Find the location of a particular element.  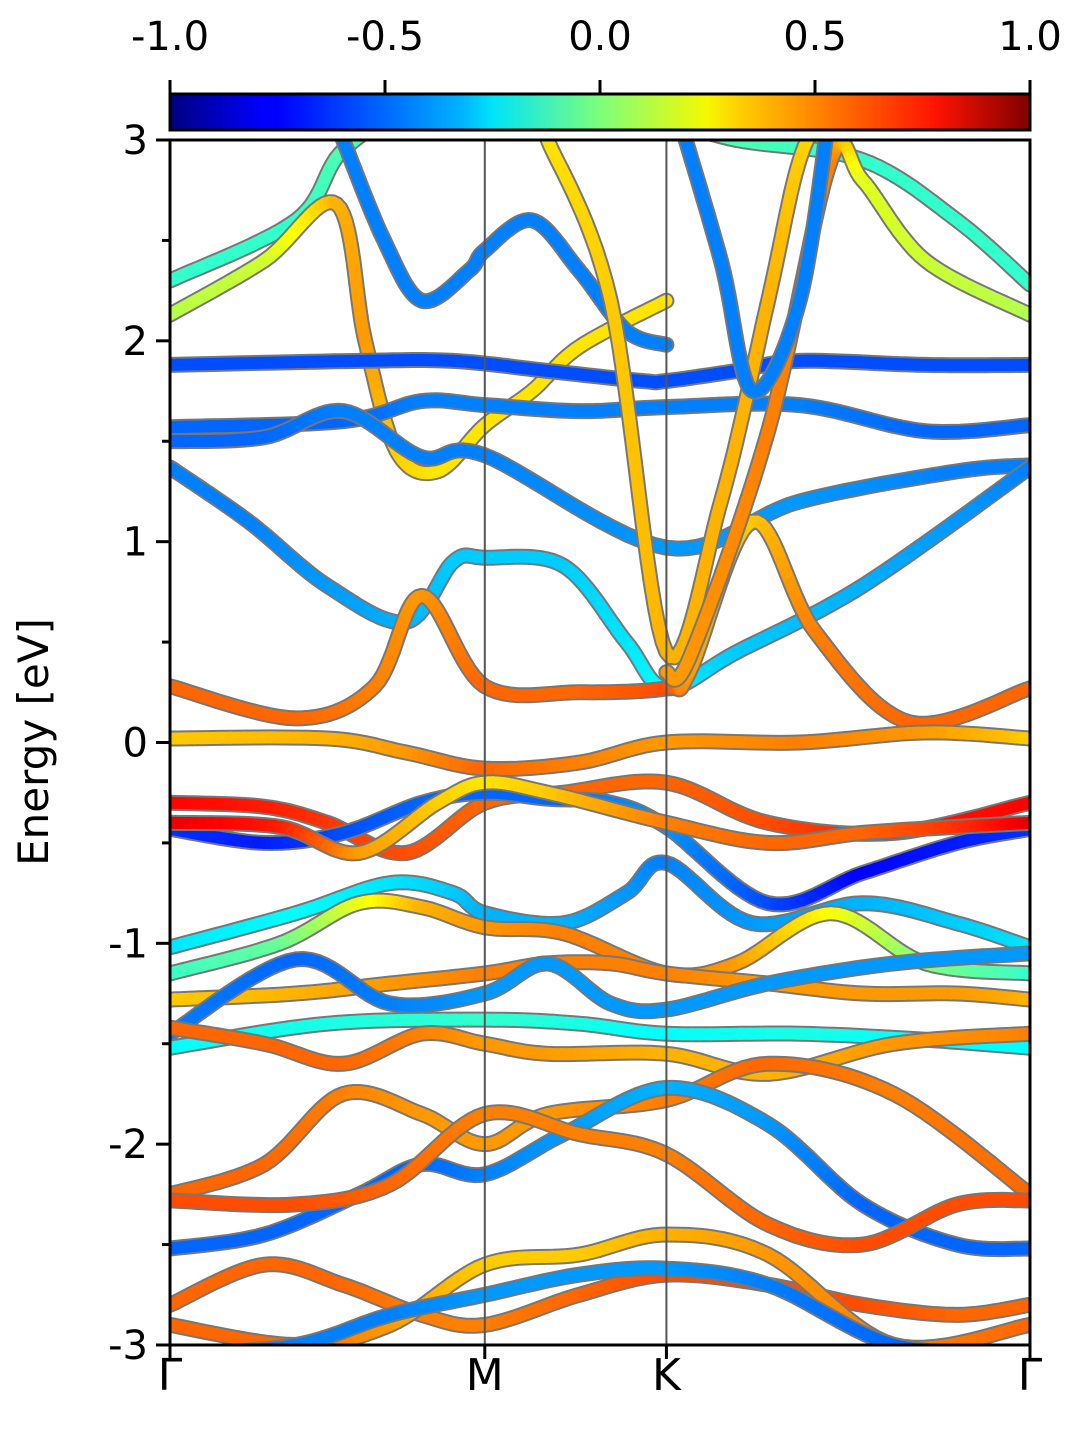

colorbar-tick-label: -1.0 is located at coordinates (170, 37).